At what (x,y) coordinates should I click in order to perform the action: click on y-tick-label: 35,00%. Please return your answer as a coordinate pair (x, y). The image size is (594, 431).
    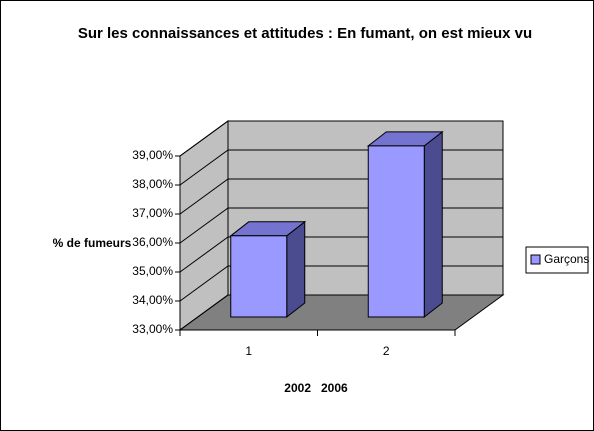
    Looking at the image, I should click on (152, 271).